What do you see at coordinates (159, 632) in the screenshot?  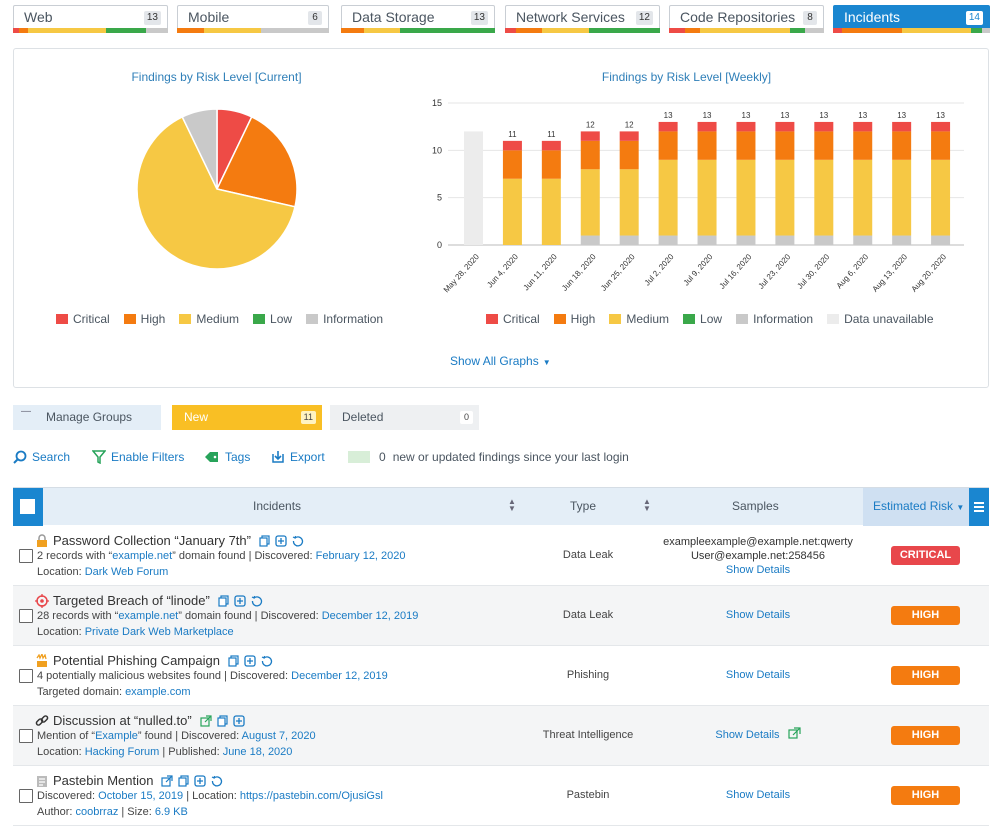 I see `location-link: Private Dark Web Marketplace` at bounding box center [159, 632].